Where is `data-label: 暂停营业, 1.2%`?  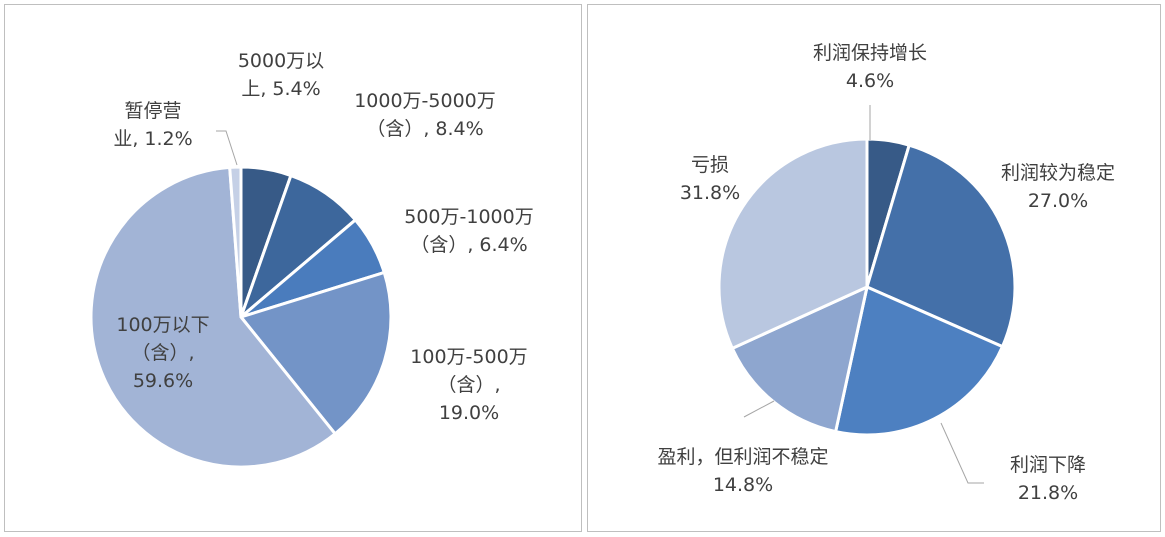
data-label: 暂停营业, 1.2% is located at coordinates (152, 125).